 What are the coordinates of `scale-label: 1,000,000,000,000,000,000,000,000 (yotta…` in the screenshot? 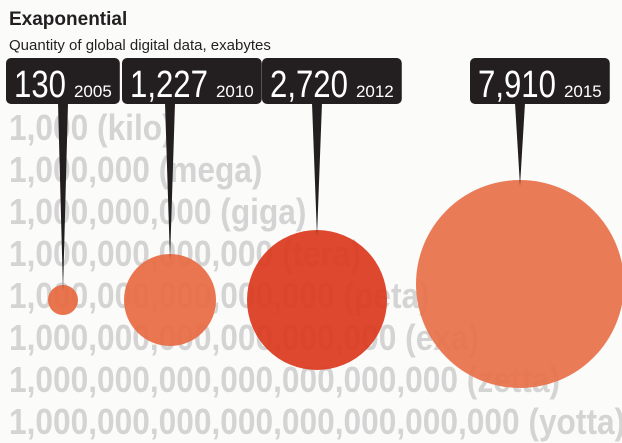 It's located at (315, 422).